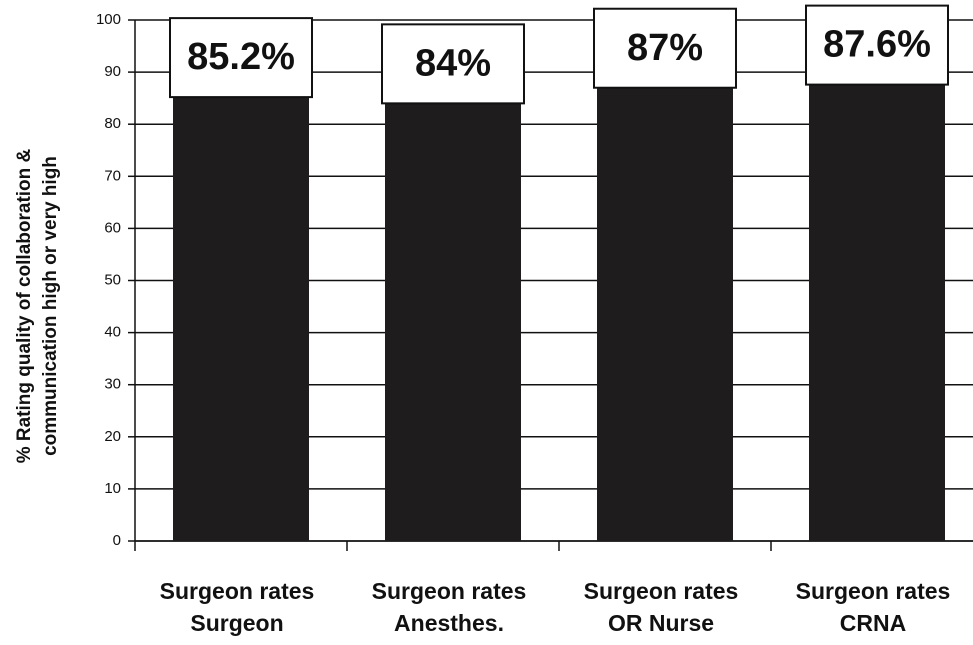 The height and width of the screenshot is (645, 973). Describe the element at coordinates (112, 279) in the screenshot. I see `y-tick-label: 50` at that location.